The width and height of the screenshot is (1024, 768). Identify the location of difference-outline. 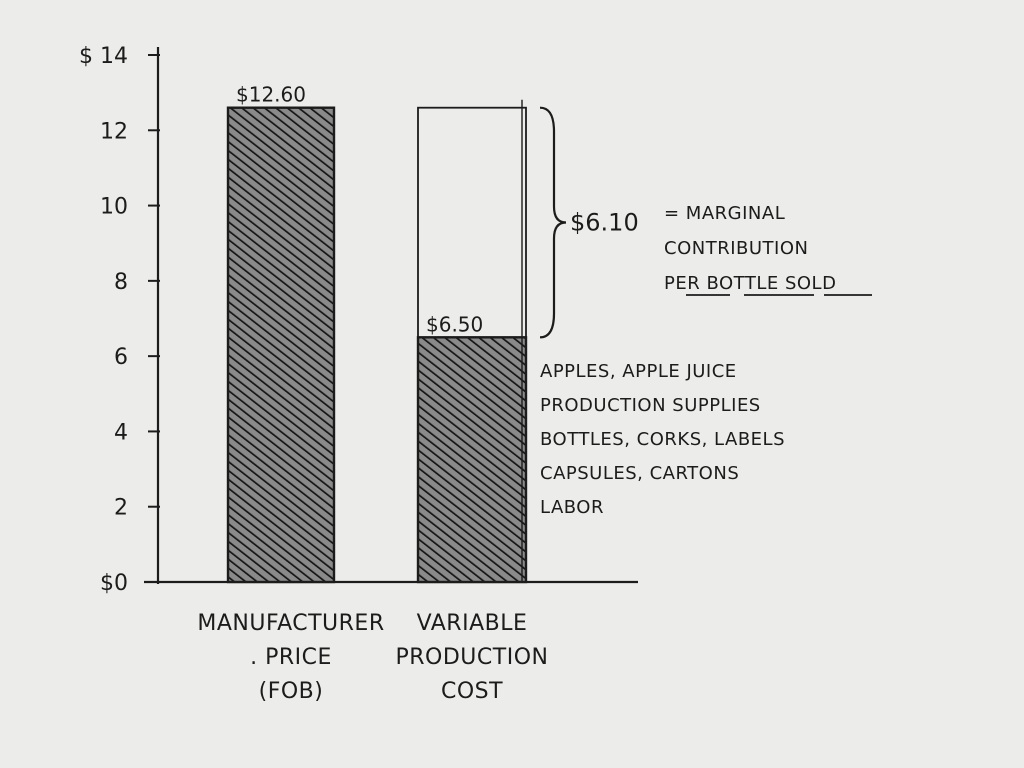
(472, 222).